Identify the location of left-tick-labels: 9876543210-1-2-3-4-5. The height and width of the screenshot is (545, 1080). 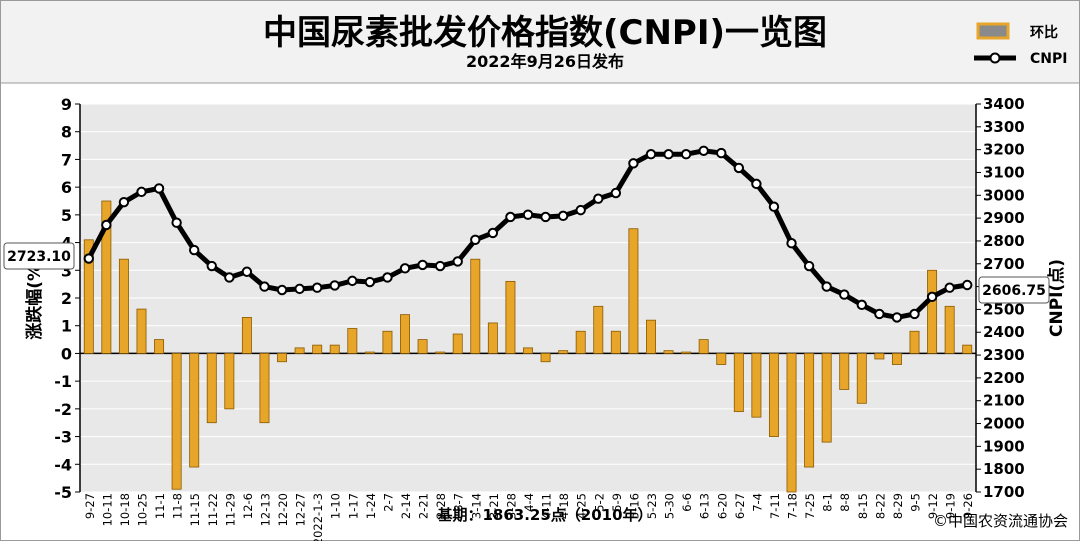
(67, 298).